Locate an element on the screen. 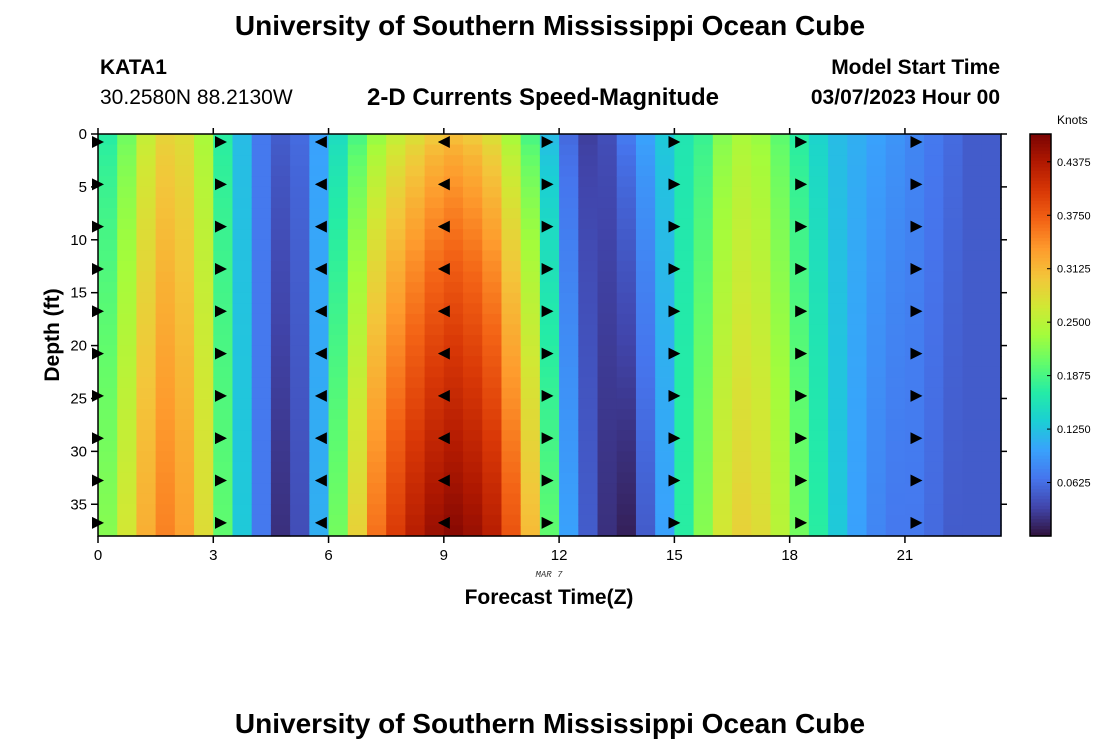 The image size is (1100, 750). y-tick-label: 25 is located at coordinates (78, 398).